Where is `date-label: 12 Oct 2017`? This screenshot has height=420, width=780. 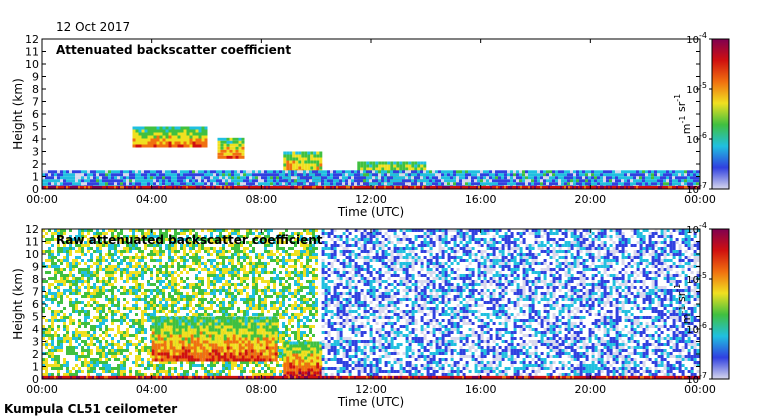 date-label: 12 Oct 2017 is located at coordinates (93, 27).